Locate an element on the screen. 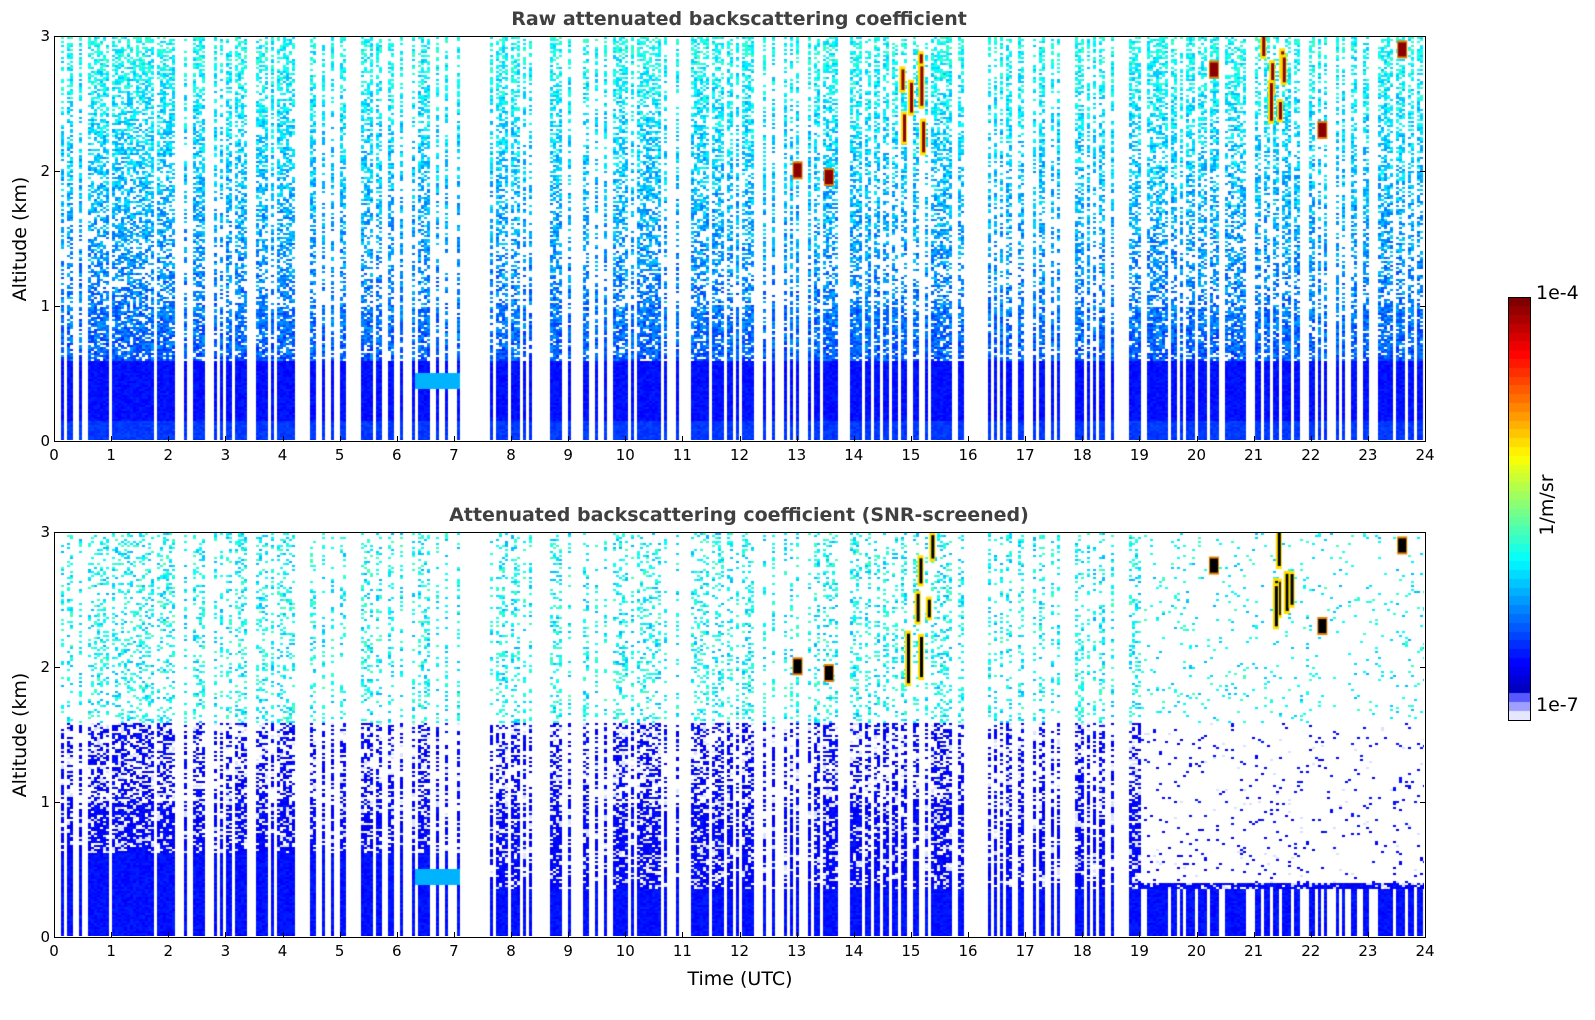 This screenshot has height=1020, width=1595. x-tick-label: 18 is located at coordinates (1082, 455).